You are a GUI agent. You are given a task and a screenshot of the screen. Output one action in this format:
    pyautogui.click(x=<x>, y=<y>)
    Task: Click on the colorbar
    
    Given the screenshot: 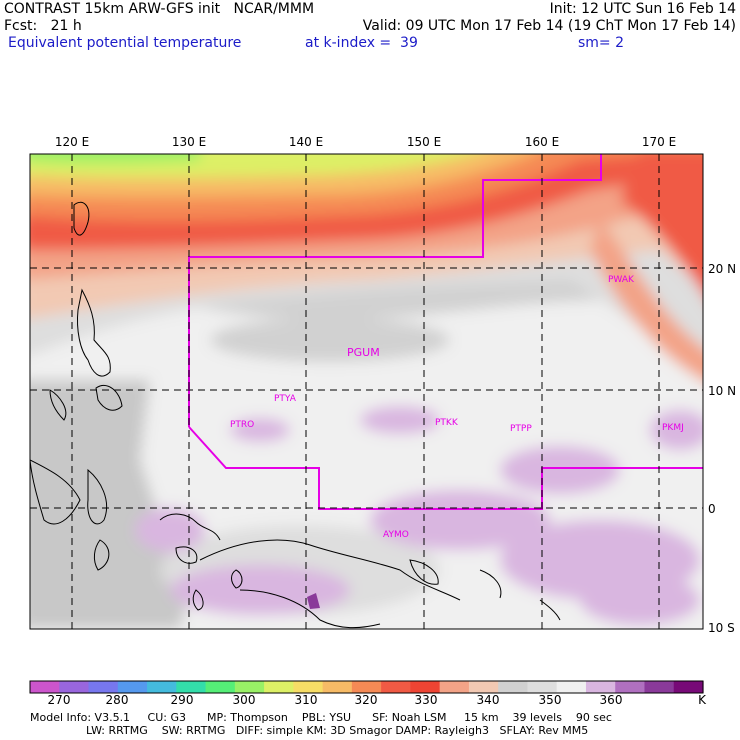 What is the action you would take?
    pyautogui.click(x=367, y=687)
    